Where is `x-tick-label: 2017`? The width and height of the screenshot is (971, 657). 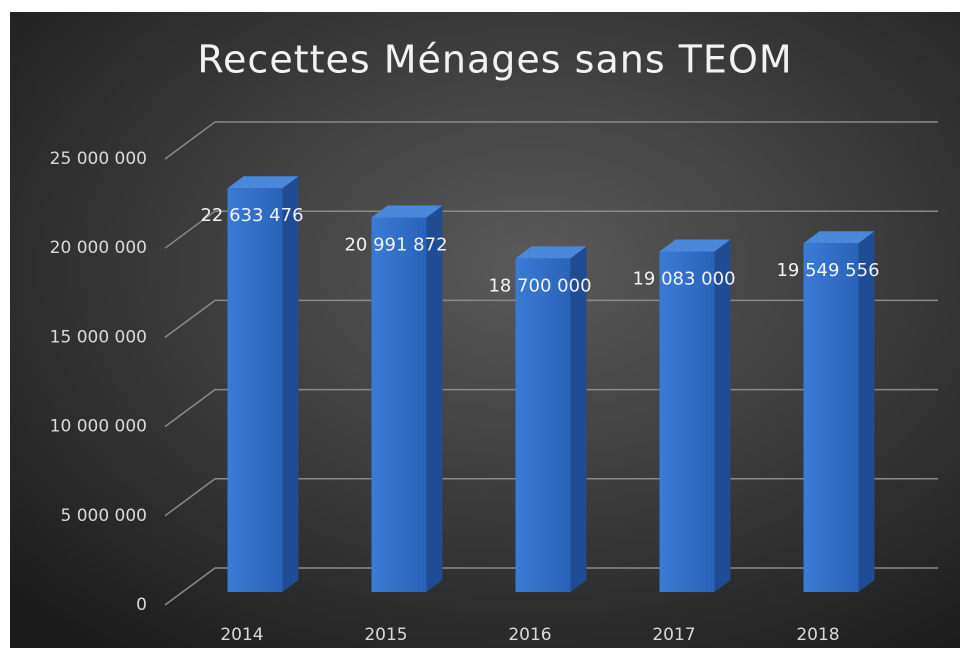
x-tick-label: 2017 is located at coordinates (673, 635).